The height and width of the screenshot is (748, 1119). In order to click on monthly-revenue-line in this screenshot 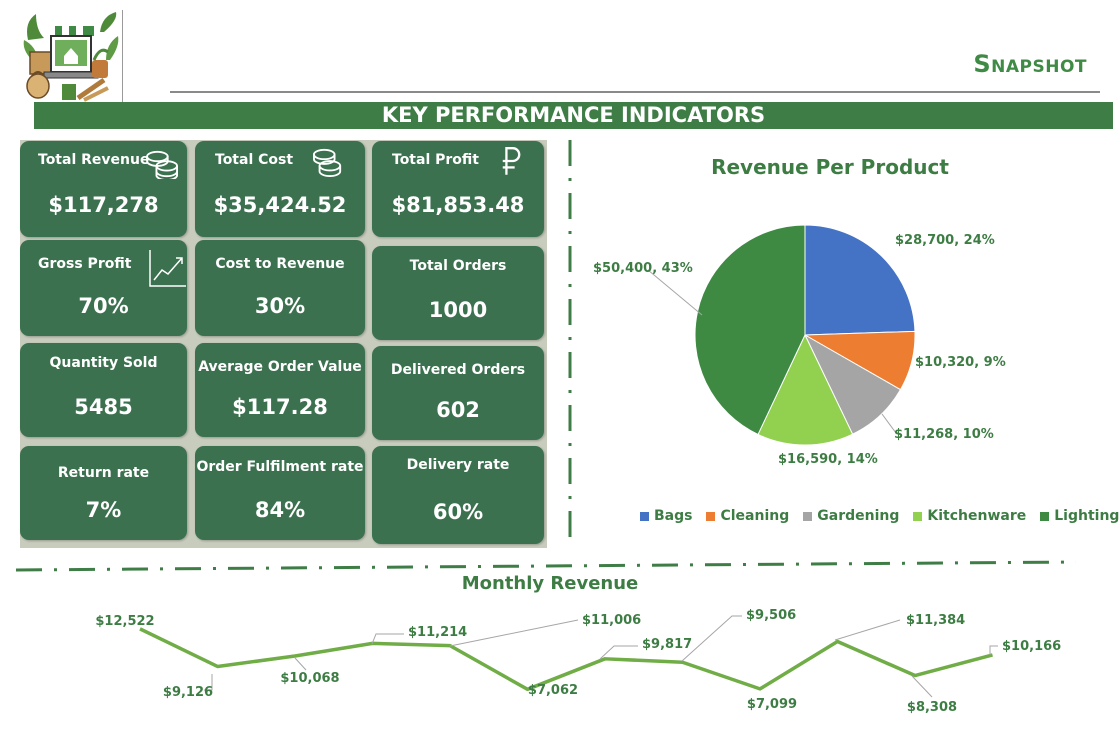, I will do `click(566, 659)`.